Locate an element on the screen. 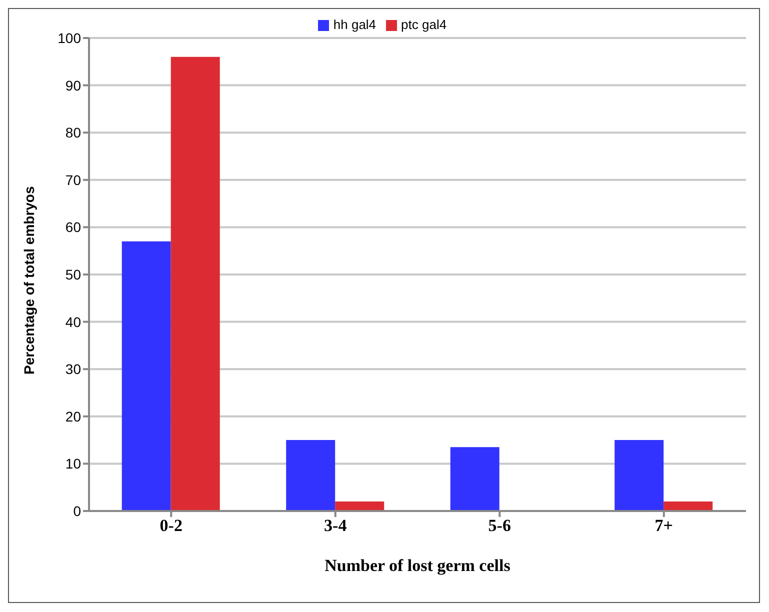 This screenshot has height=612, width=769. y-tick-label: 70 is located at coordinates (73, 180).